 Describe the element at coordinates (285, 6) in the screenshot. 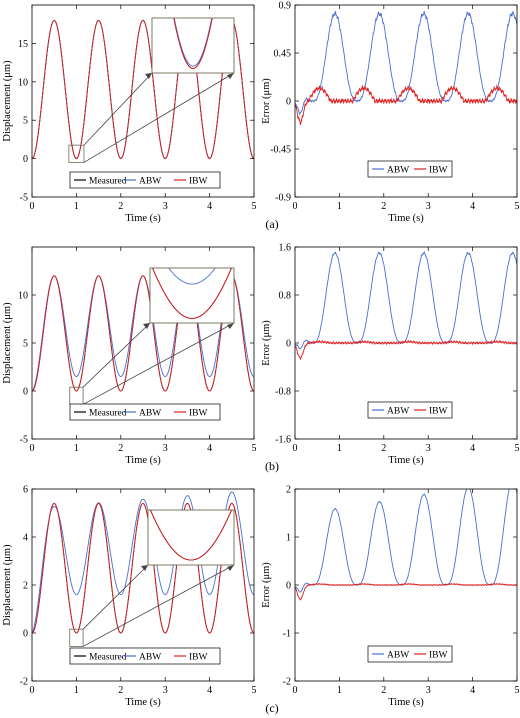

I see `y-tick-label: 0.9` at that location.